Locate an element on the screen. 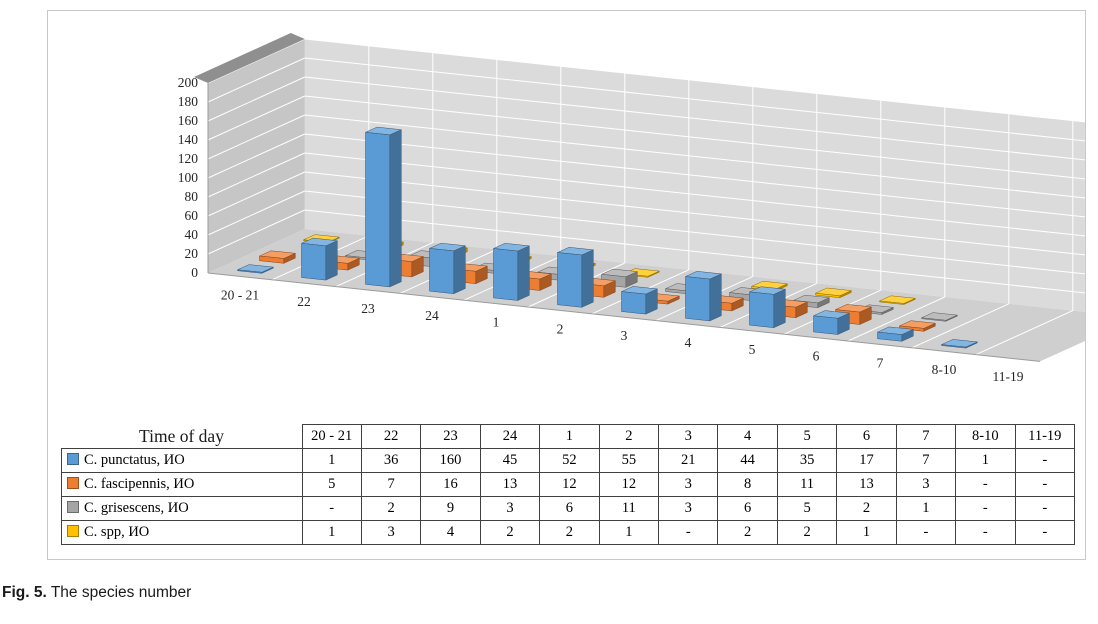  category-axis-label: 8-10 is located at coordinates (944, 369).